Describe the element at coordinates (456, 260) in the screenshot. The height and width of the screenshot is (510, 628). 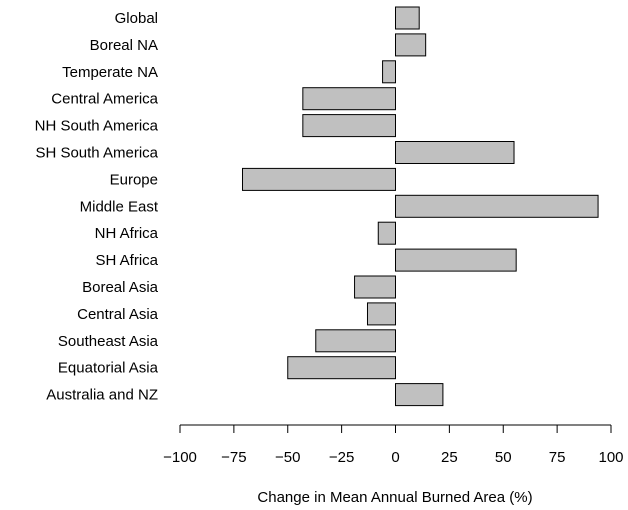
I see `bar-sh-africa` at that location.